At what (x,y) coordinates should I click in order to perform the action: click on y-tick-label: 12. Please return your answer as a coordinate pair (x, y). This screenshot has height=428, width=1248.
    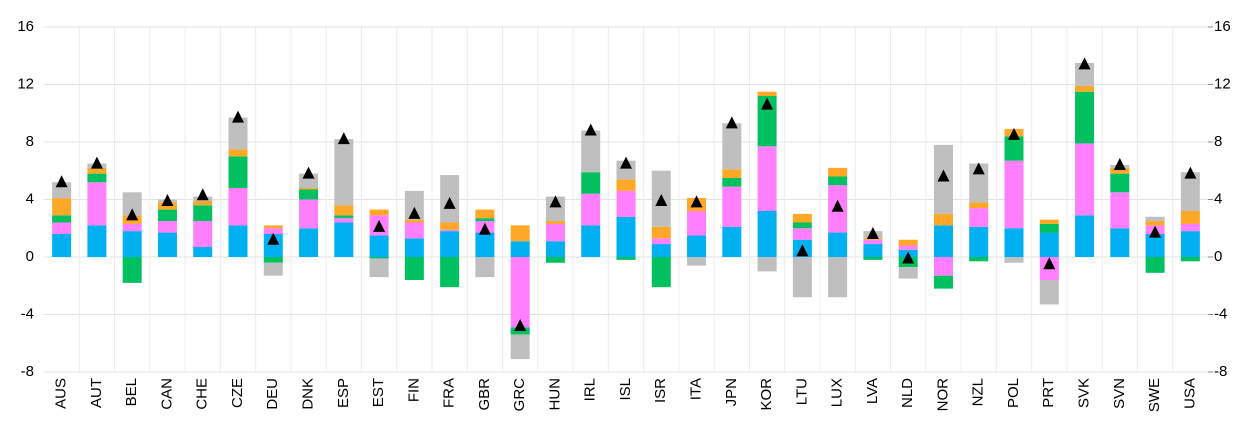
    Looking at the image, I should click on (25, 83).